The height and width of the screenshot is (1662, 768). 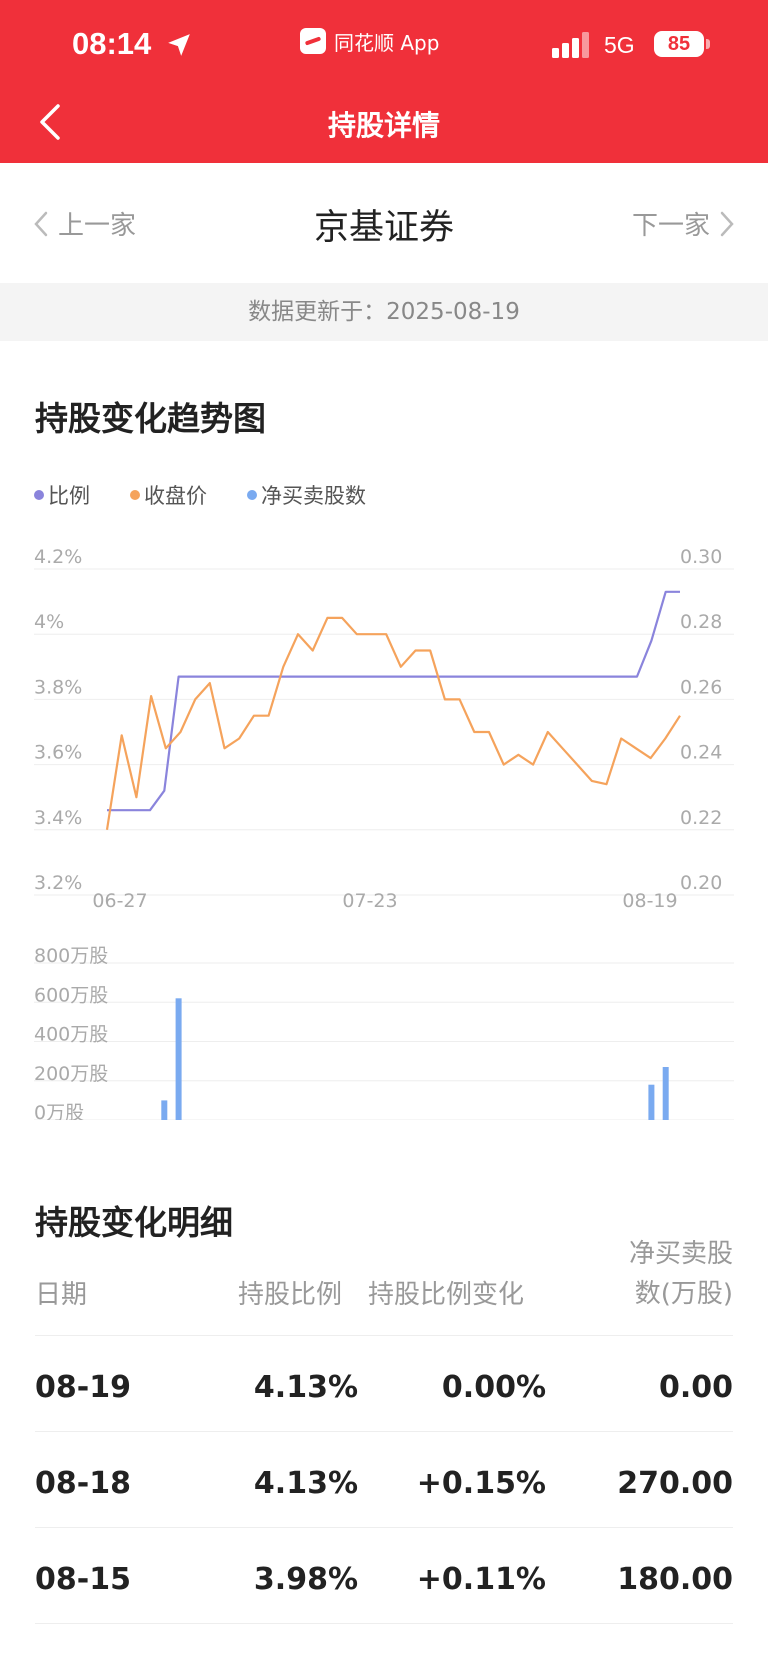 I want to click on header-net-shares: 净买卖股 数(万股), so click(x=681, y=1274).